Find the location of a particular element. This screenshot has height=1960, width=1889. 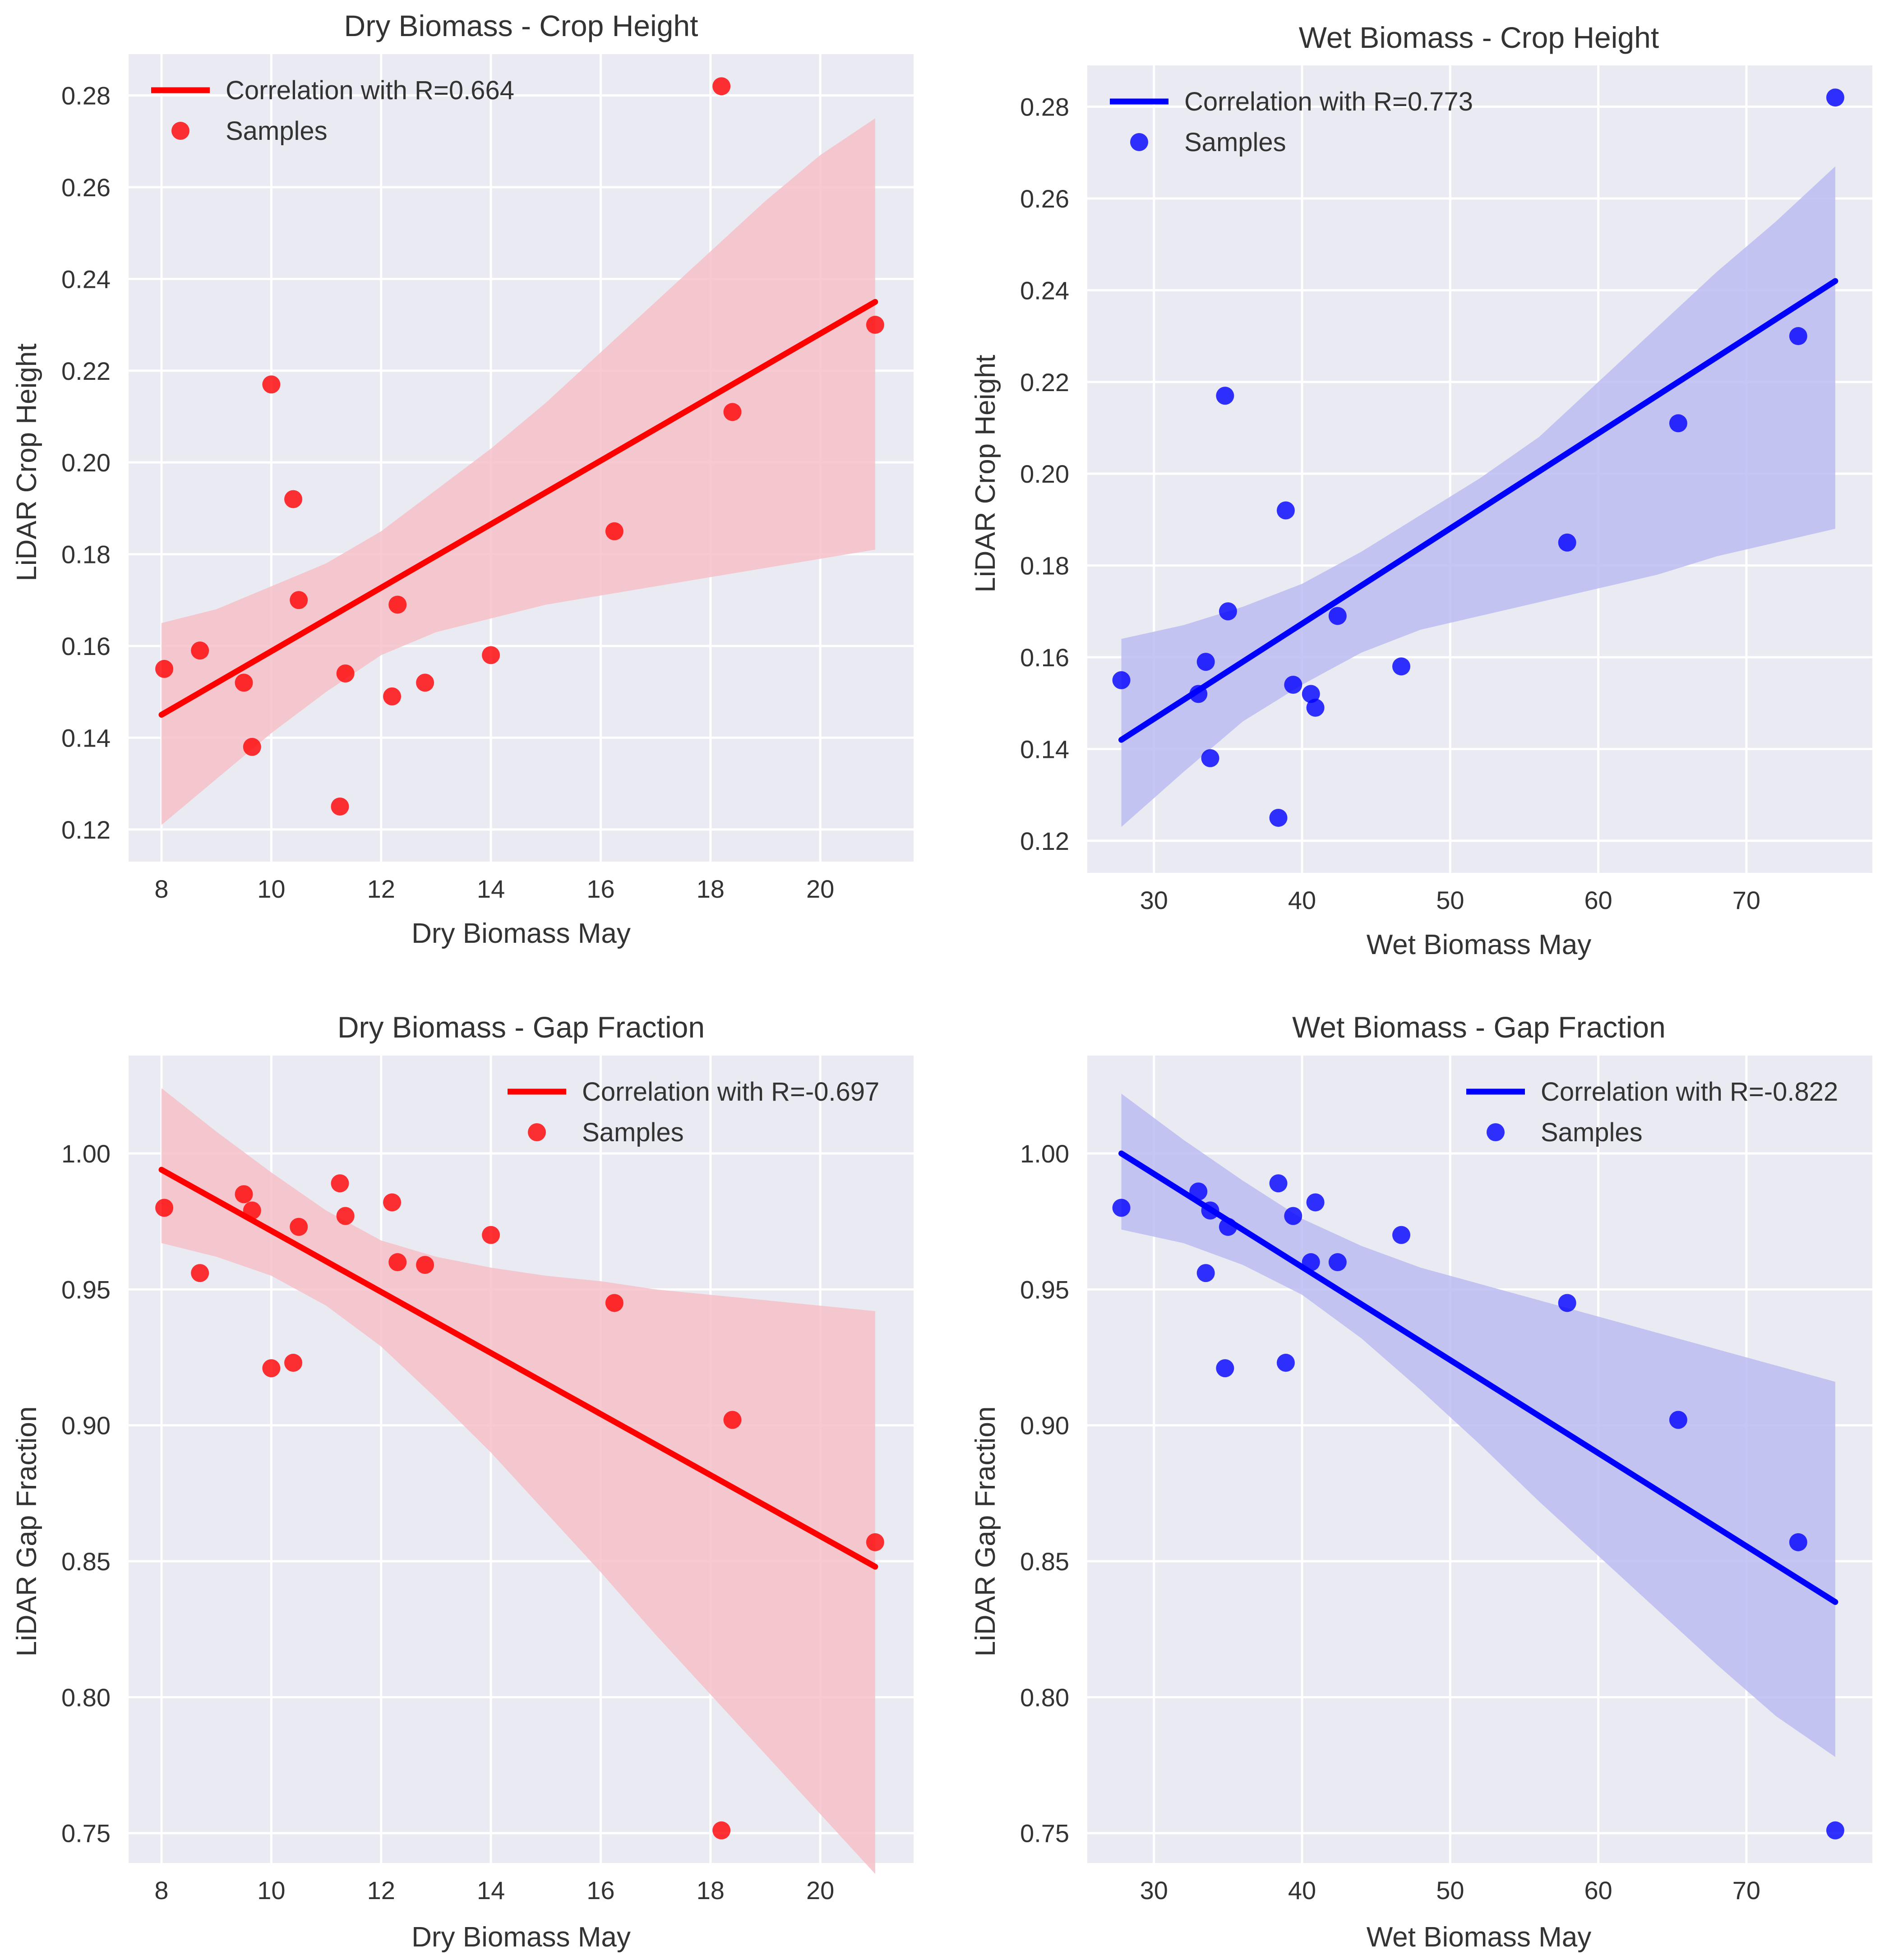

y-tick-label: 0.26 is located at coordinates (86, 187).